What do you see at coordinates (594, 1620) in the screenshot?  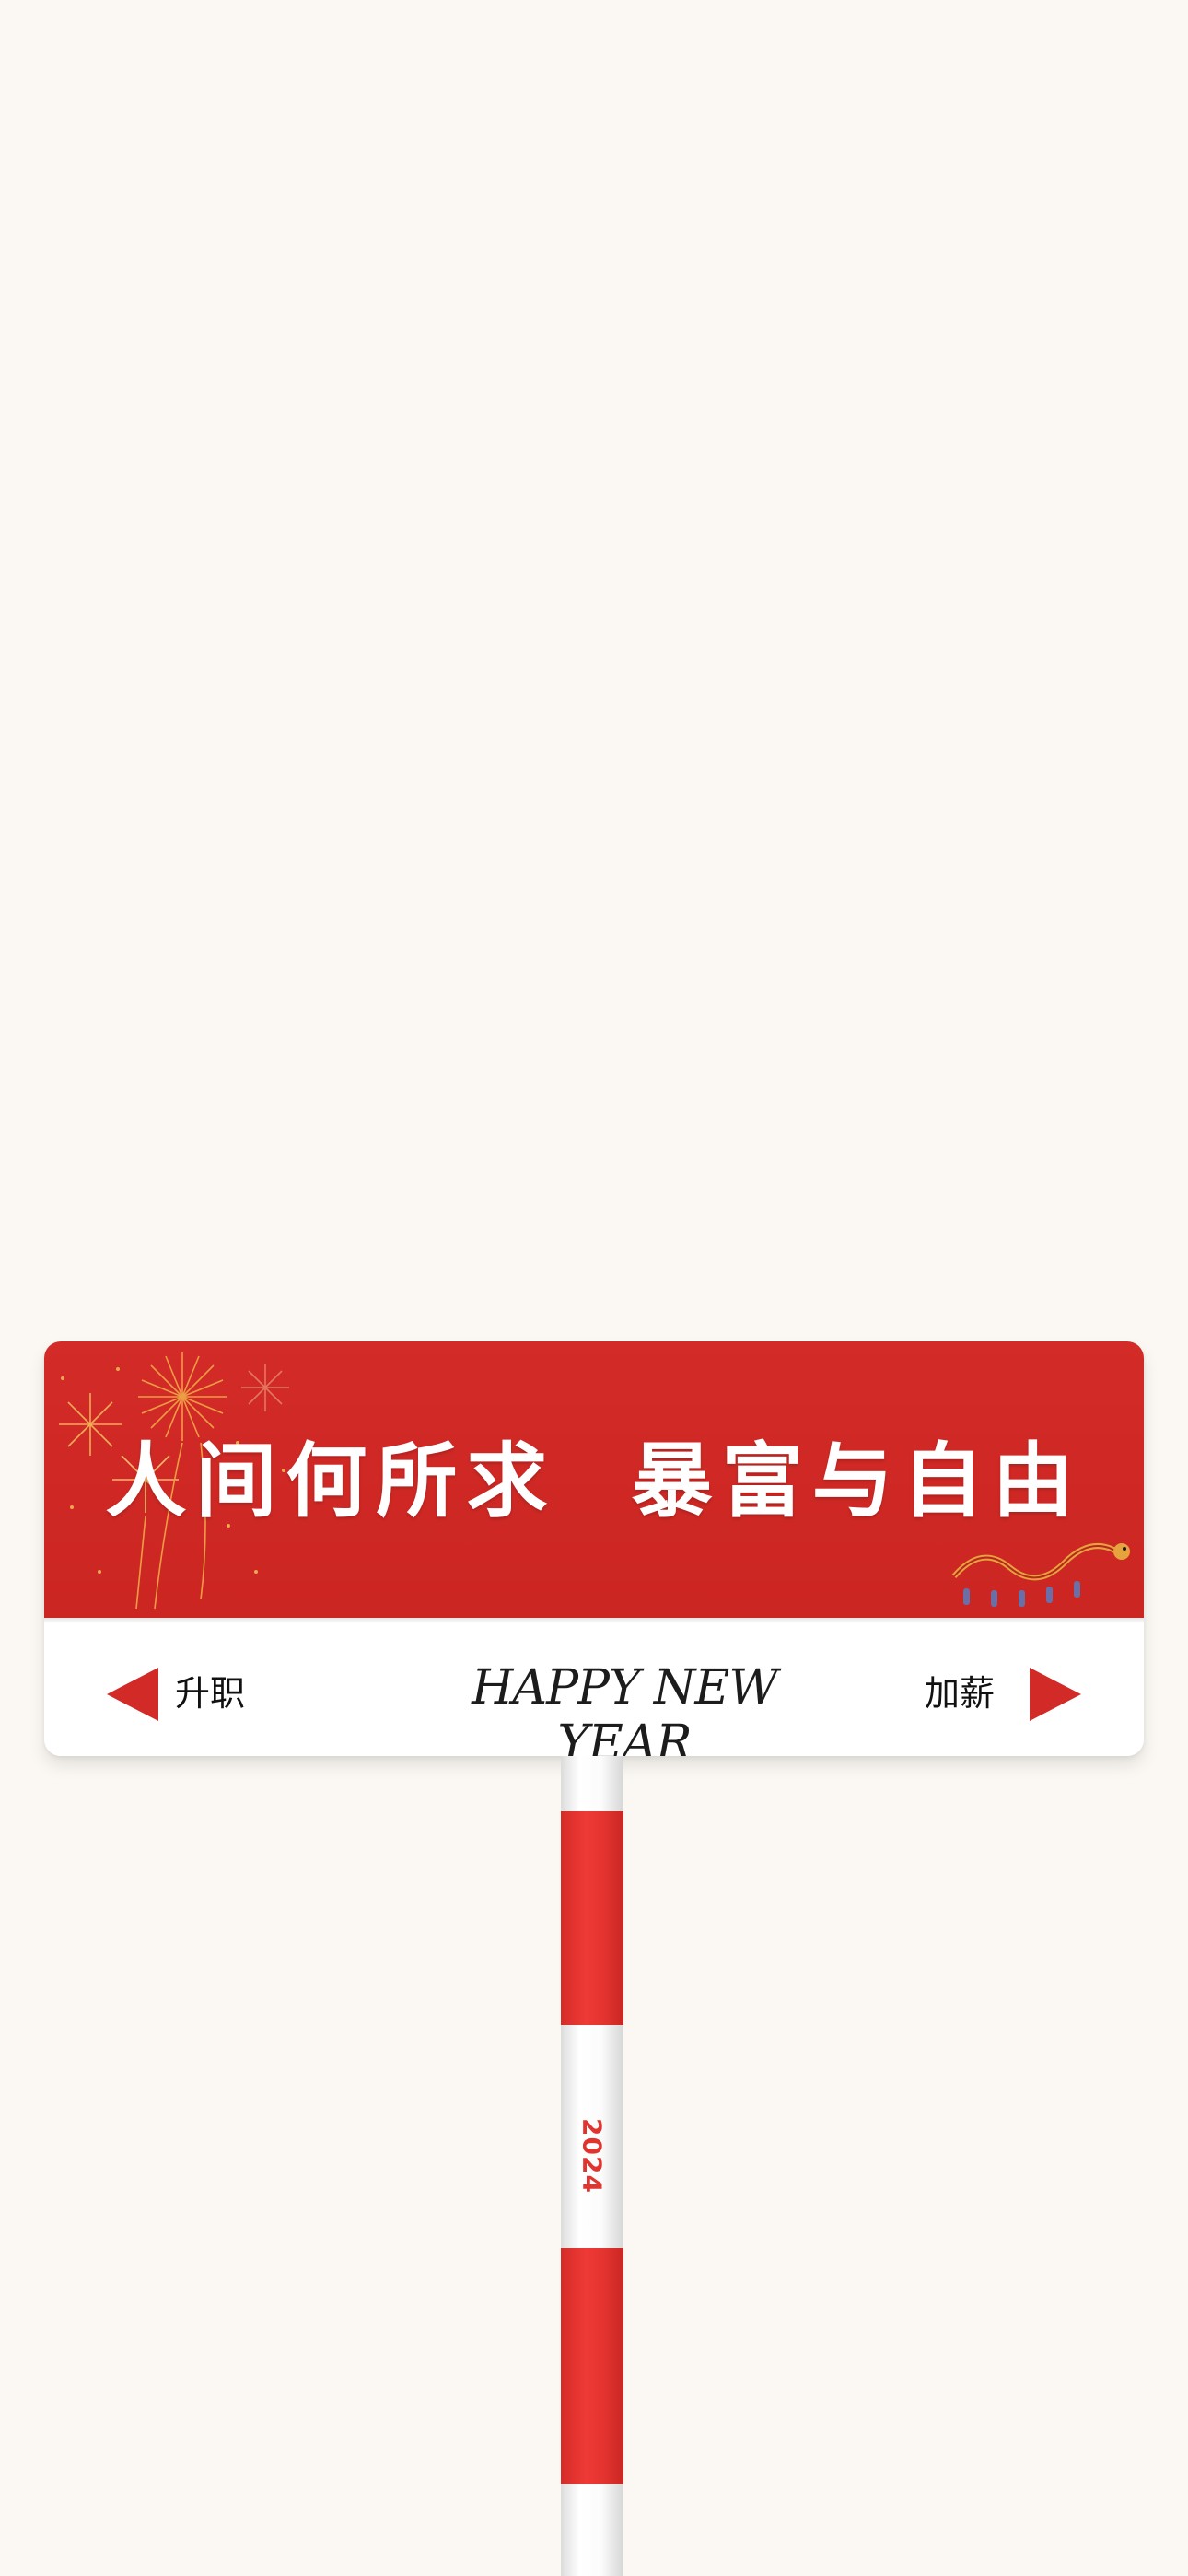 I see `sign-divider` at bounding box center [594, 1620].